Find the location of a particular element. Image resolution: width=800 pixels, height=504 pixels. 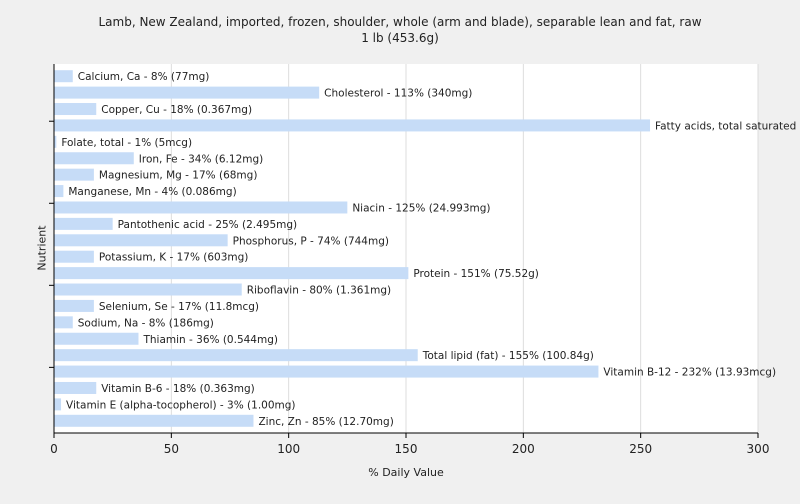

bar-label: Phosphorus, P - 74% (744mg) is located at coordinates (311, 241).